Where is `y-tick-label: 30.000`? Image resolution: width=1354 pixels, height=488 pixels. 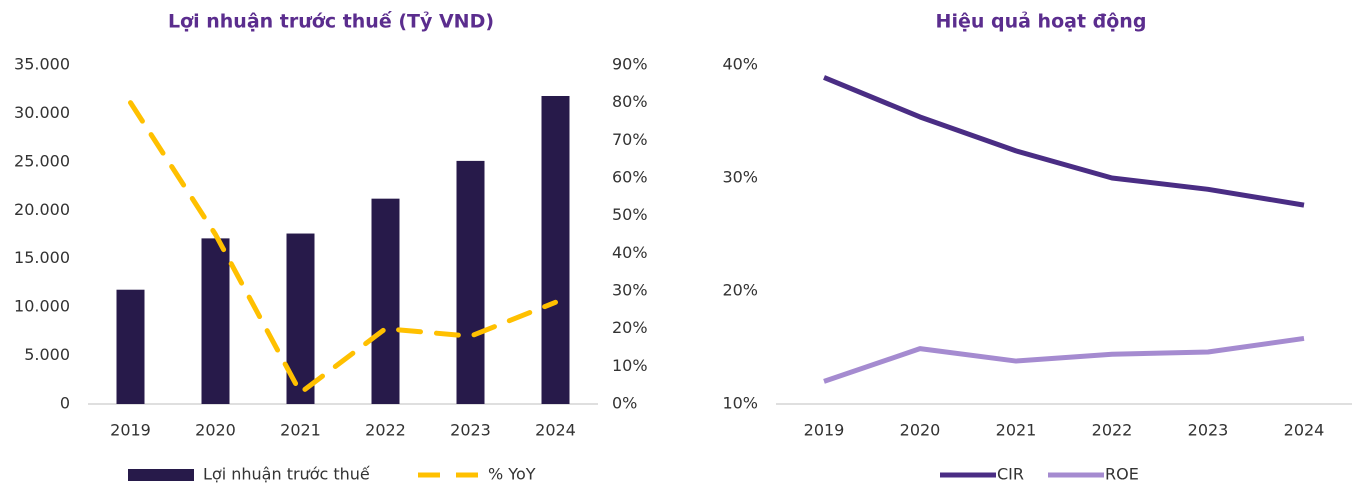 y-tick-label: 30.000 is located at coordinates (42, 112).